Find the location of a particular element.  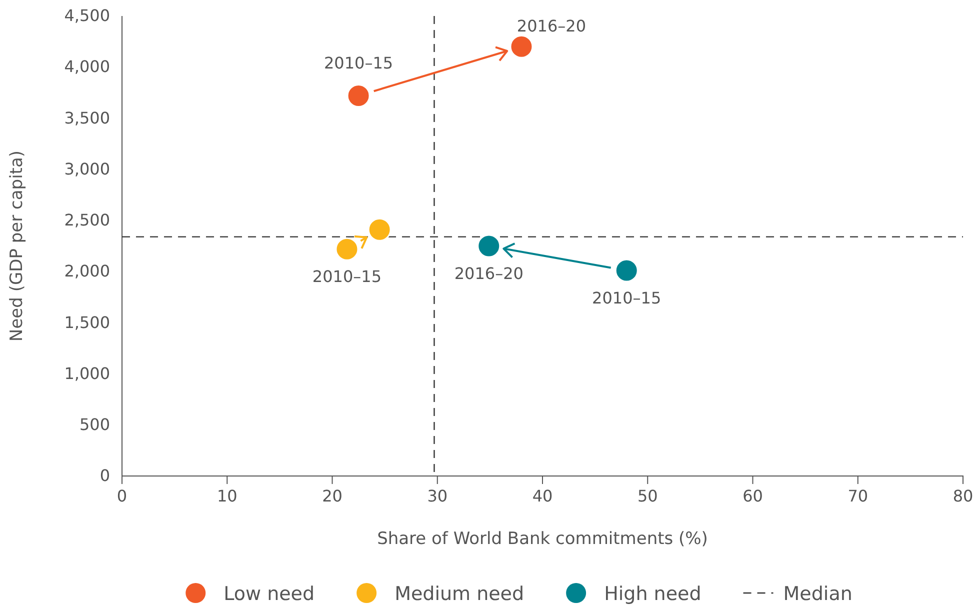

x-axis-title: Share of World Bank commitments (%) is located at coordinates (542, 539).